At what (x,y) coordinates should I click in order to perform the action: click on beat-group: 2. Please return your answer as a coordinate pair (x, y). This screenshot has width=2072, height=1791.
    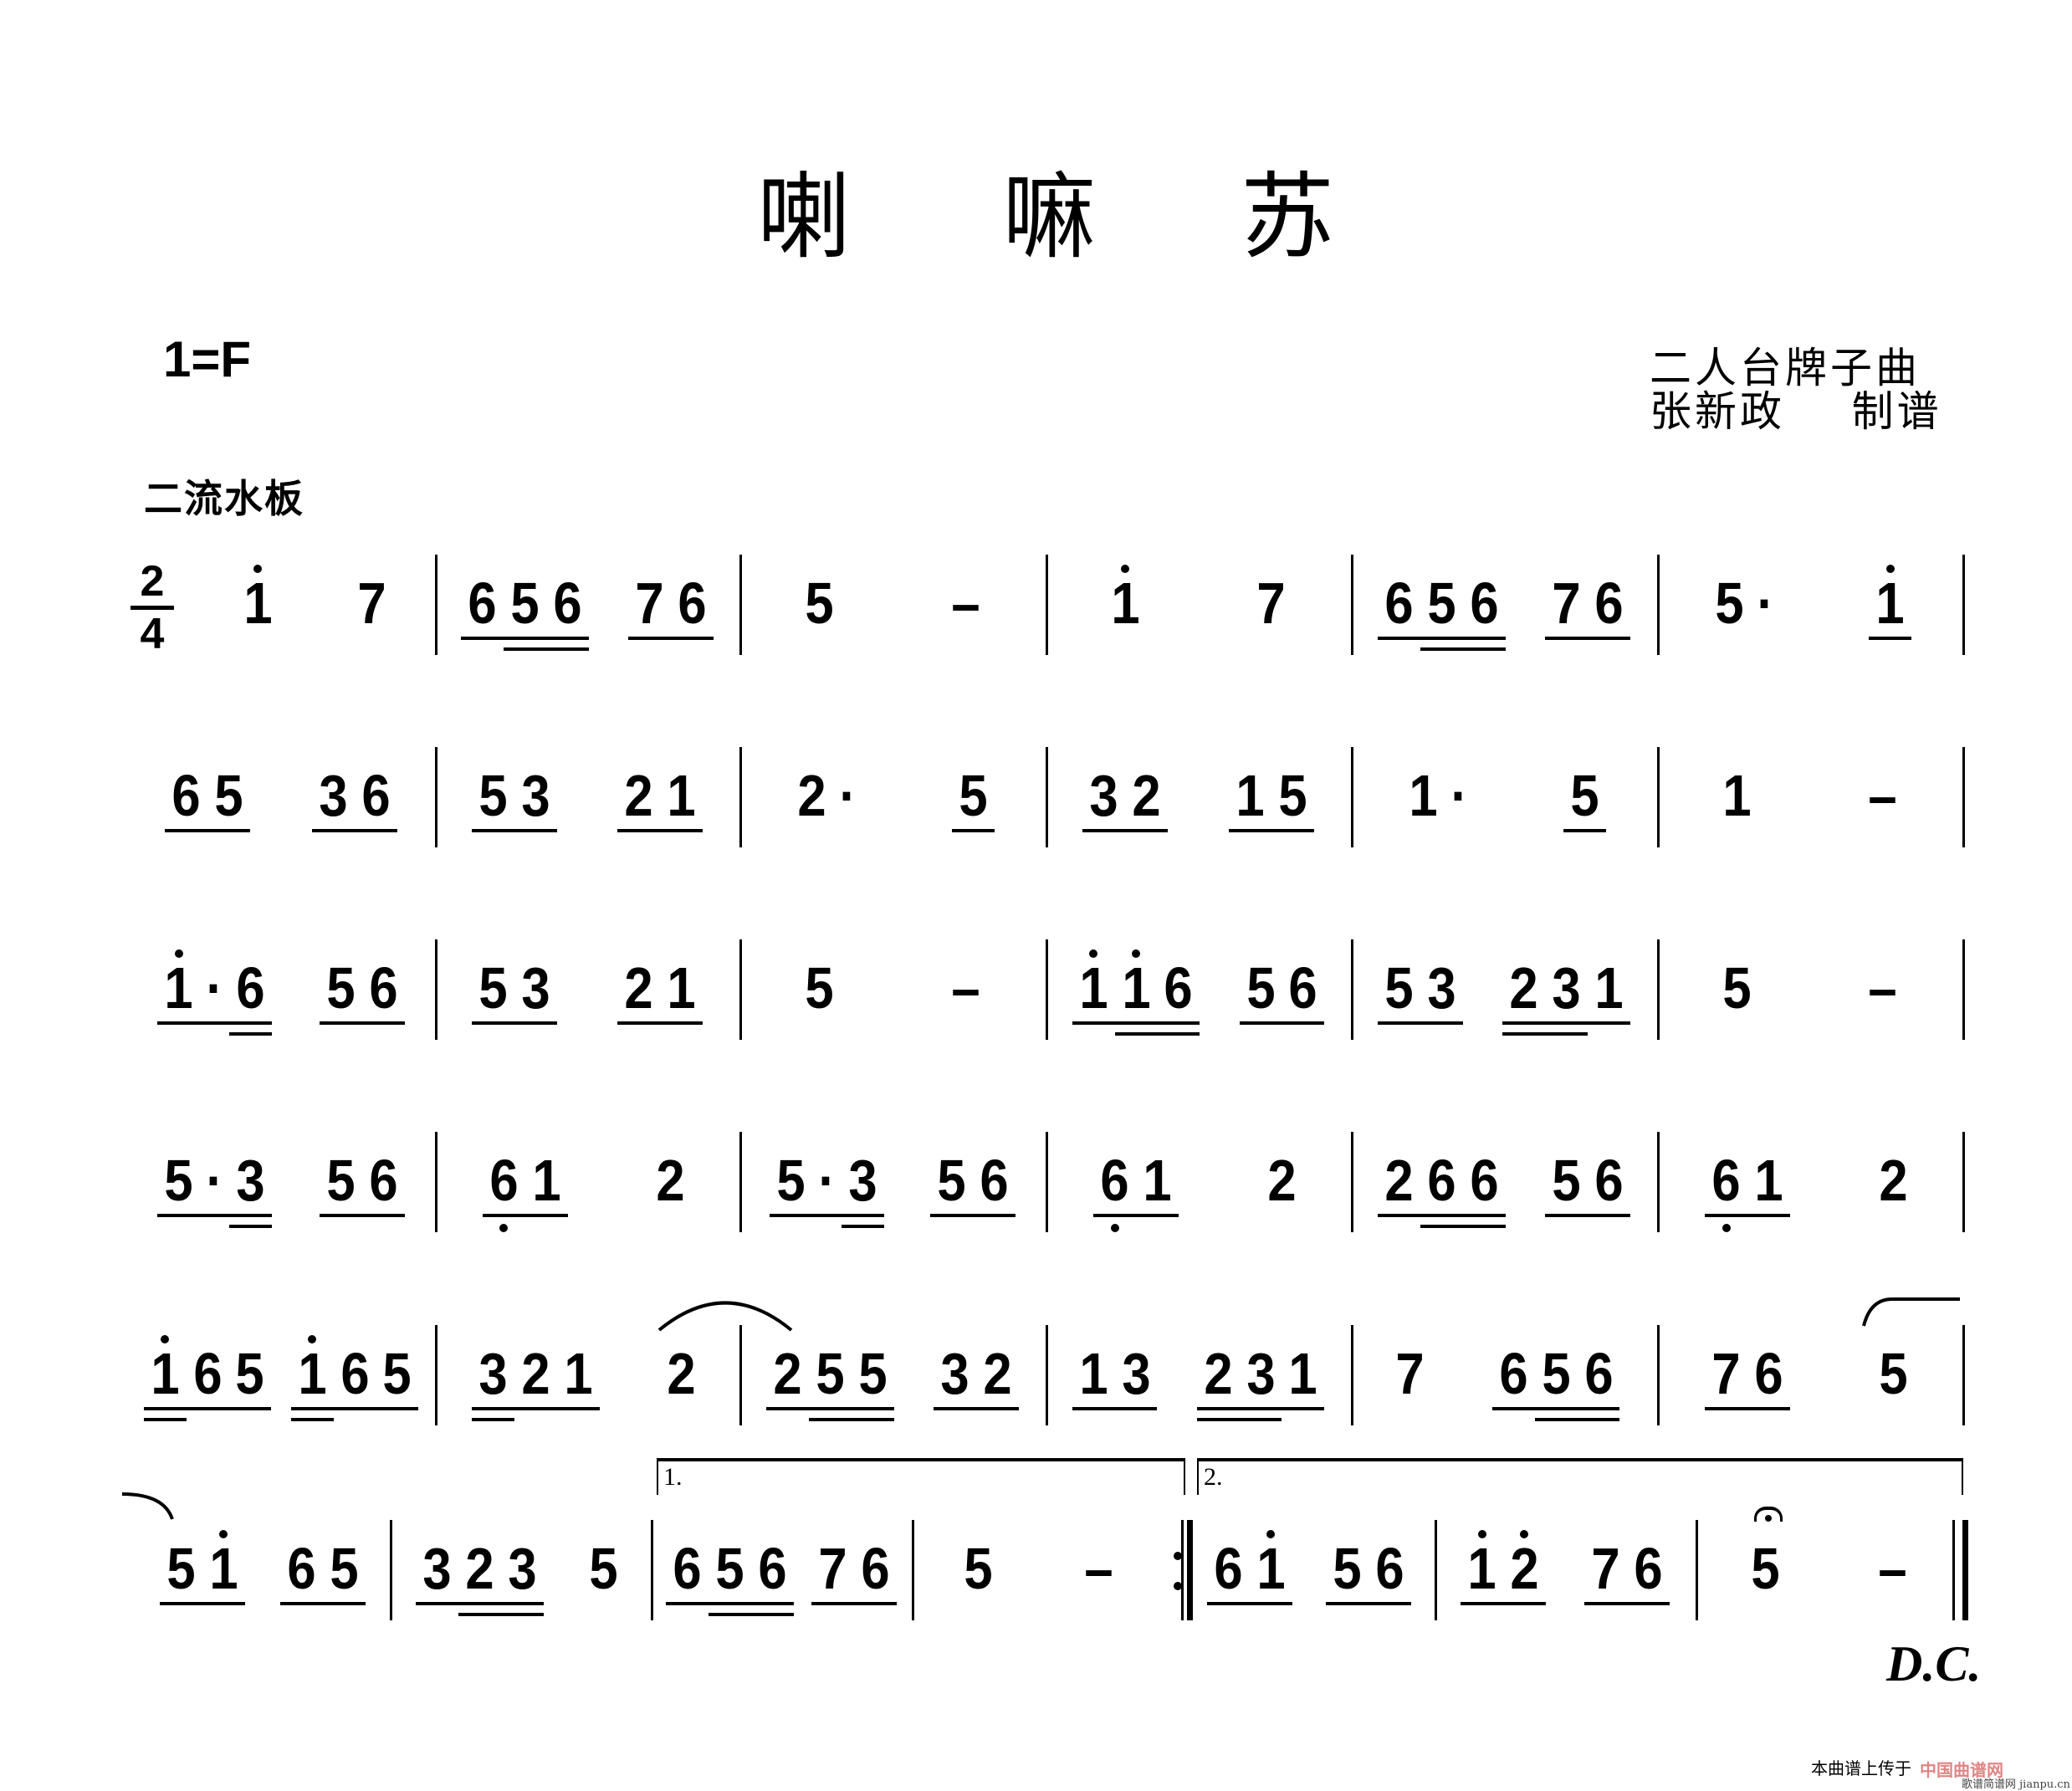
    Looking at the image, I should click on (670, 1180).